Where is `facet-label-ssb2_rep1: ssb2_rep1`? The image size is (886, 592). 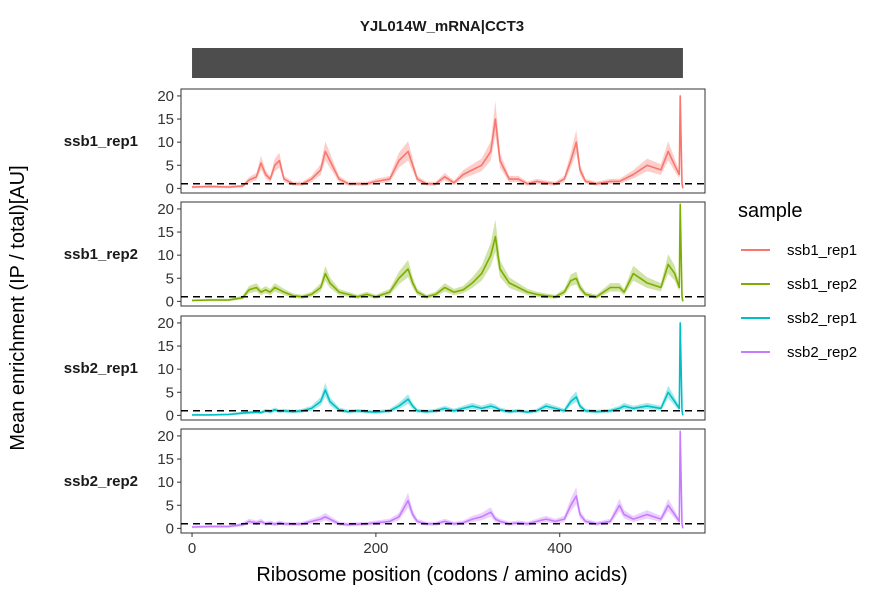
facet-label-ssb2_rep1: ssb2_rep1 is located at coordinates (101, 368).